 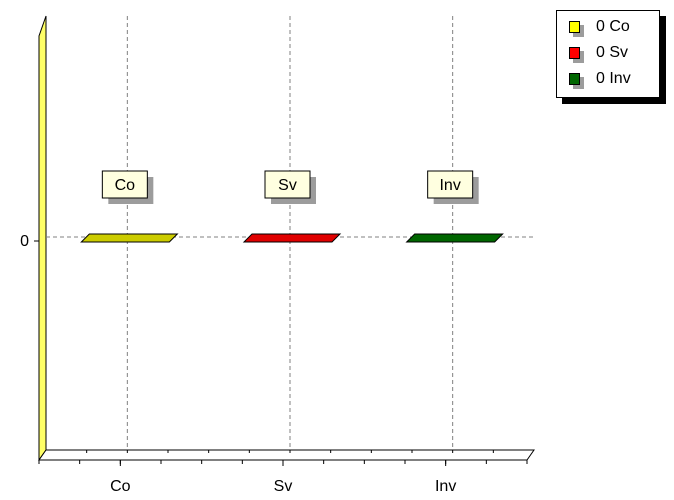 I want to click on bar-label-box-co, so click(x=124, y=184).